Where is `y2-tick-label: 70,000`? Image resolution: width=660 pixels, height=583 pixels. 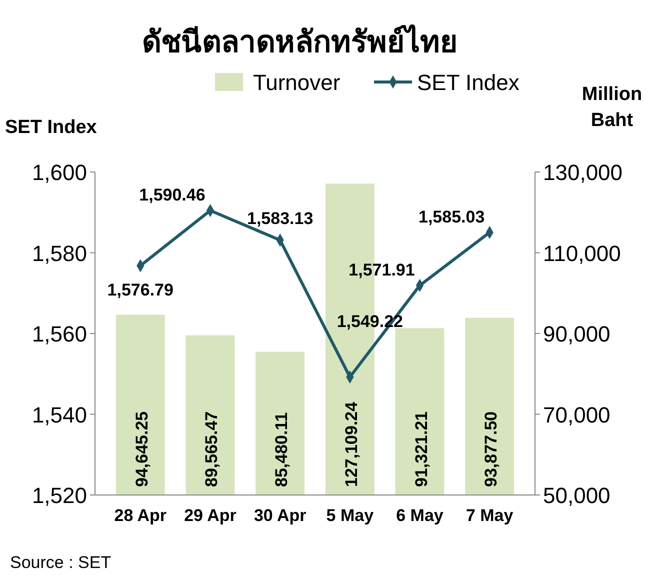 y2-tick-label: 70,000 is located at coordinates (576, 415).